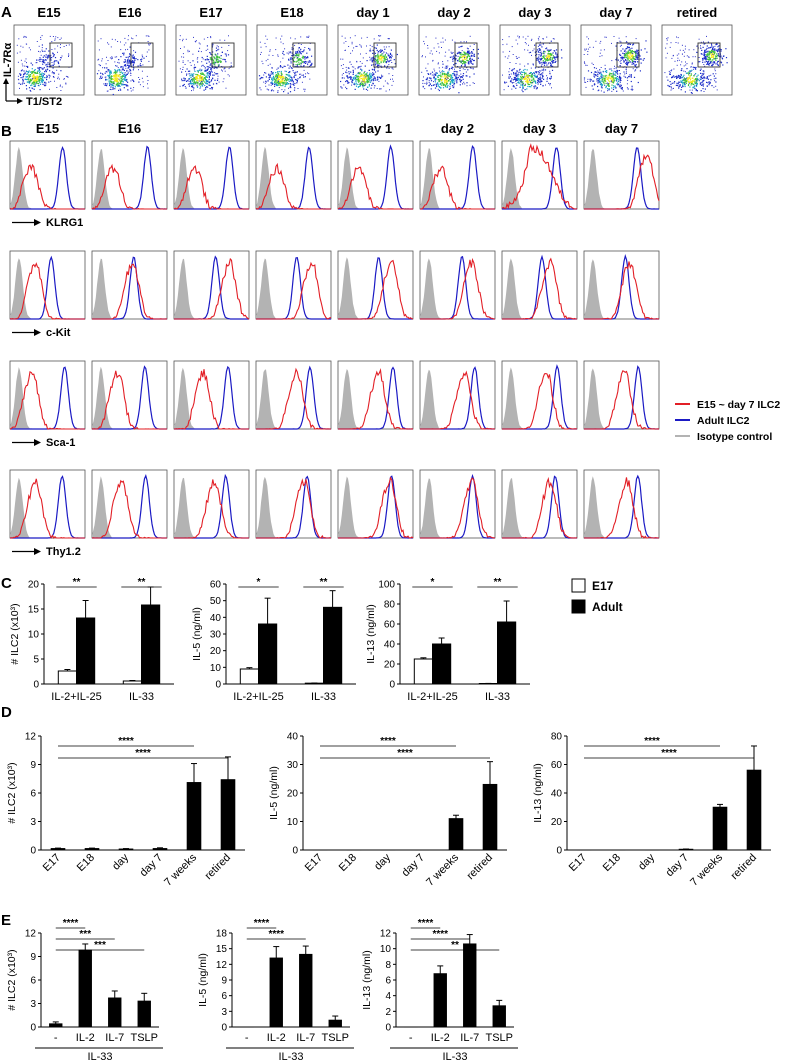 This screenshot has width=800, height=1061. I want to click on isotype-curve, so click(621, 289).